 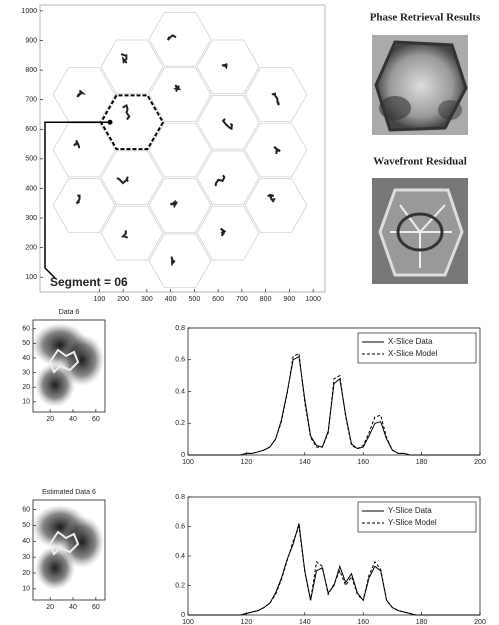 What do you see at coordinates (147, 299) in the screenshot?
I see `x-tick-label: 300` at bounding box center [147, 299].